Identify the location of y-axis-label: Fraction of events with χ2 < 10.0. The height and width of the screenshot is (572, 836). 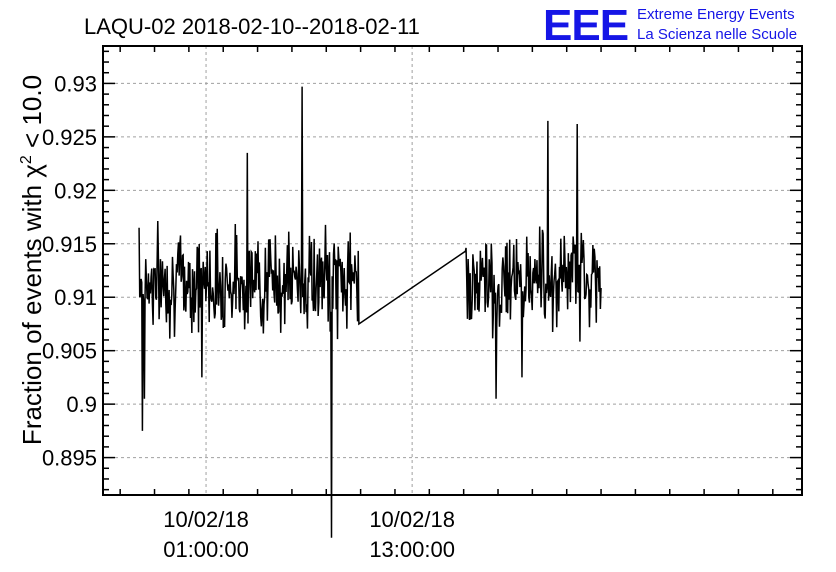
(32, 260).